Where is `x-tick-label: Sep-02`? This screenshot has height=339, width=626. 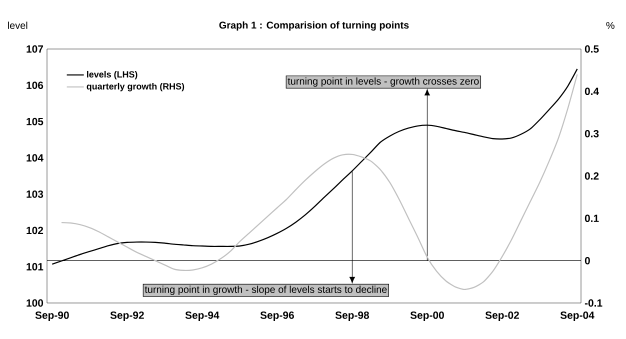
x-tick-label: Sep-02 is located at coordinates (502, 316).